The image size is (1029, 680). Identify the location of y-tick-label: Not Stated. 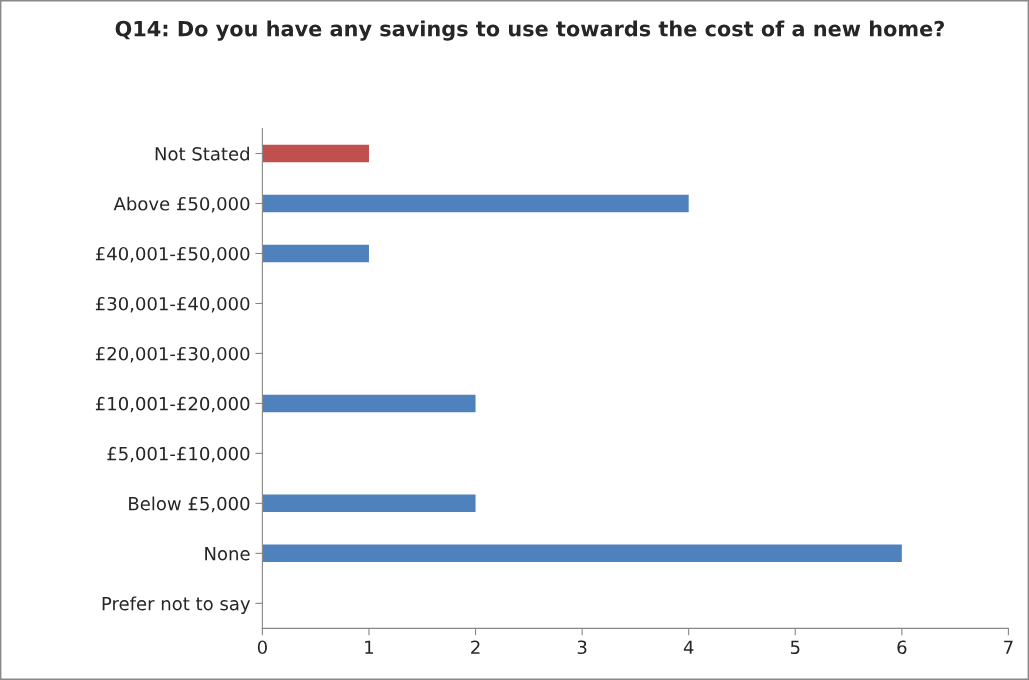
(202, 153).